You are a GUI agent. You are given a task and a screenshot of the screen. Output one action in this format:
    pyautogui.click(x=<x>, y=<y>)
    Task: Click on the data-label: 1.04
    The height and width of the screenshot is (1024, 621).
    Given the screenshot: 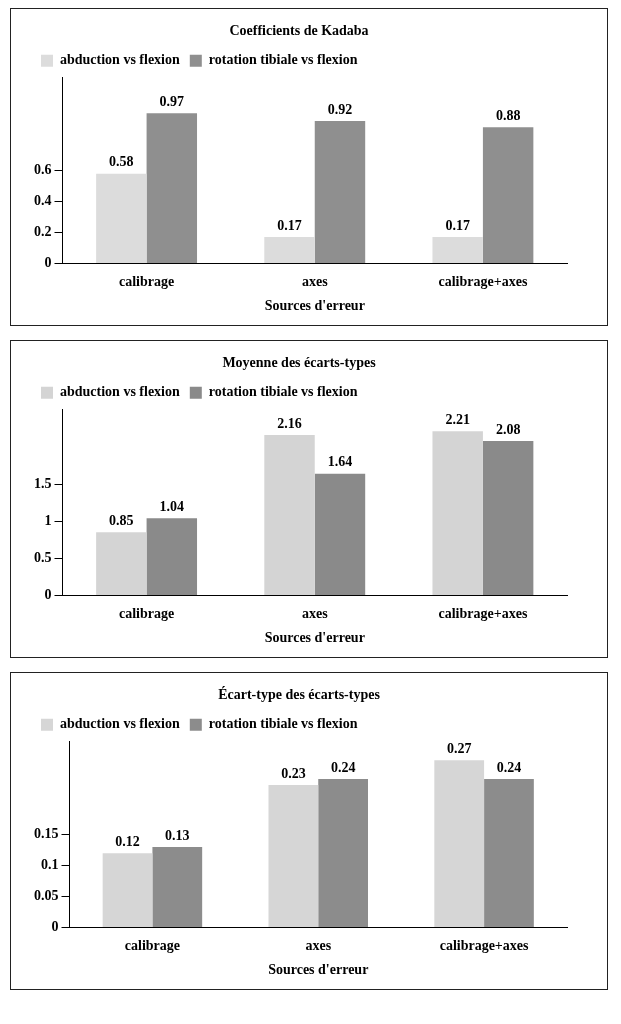 What is the action you would take?
    pyautogui.click(x=172, y=506)
    